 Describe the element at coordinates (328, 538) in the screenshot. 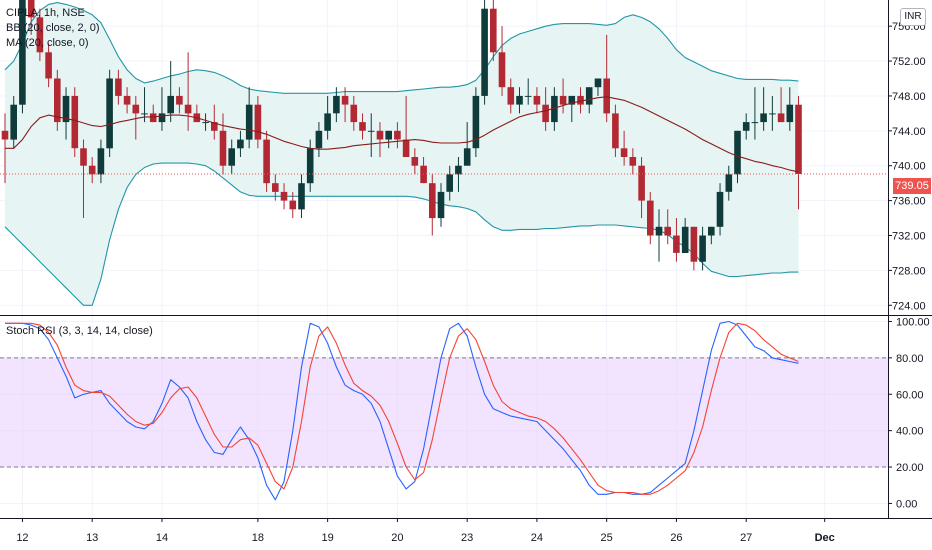

I see `time-tick-label: 19` at that location.